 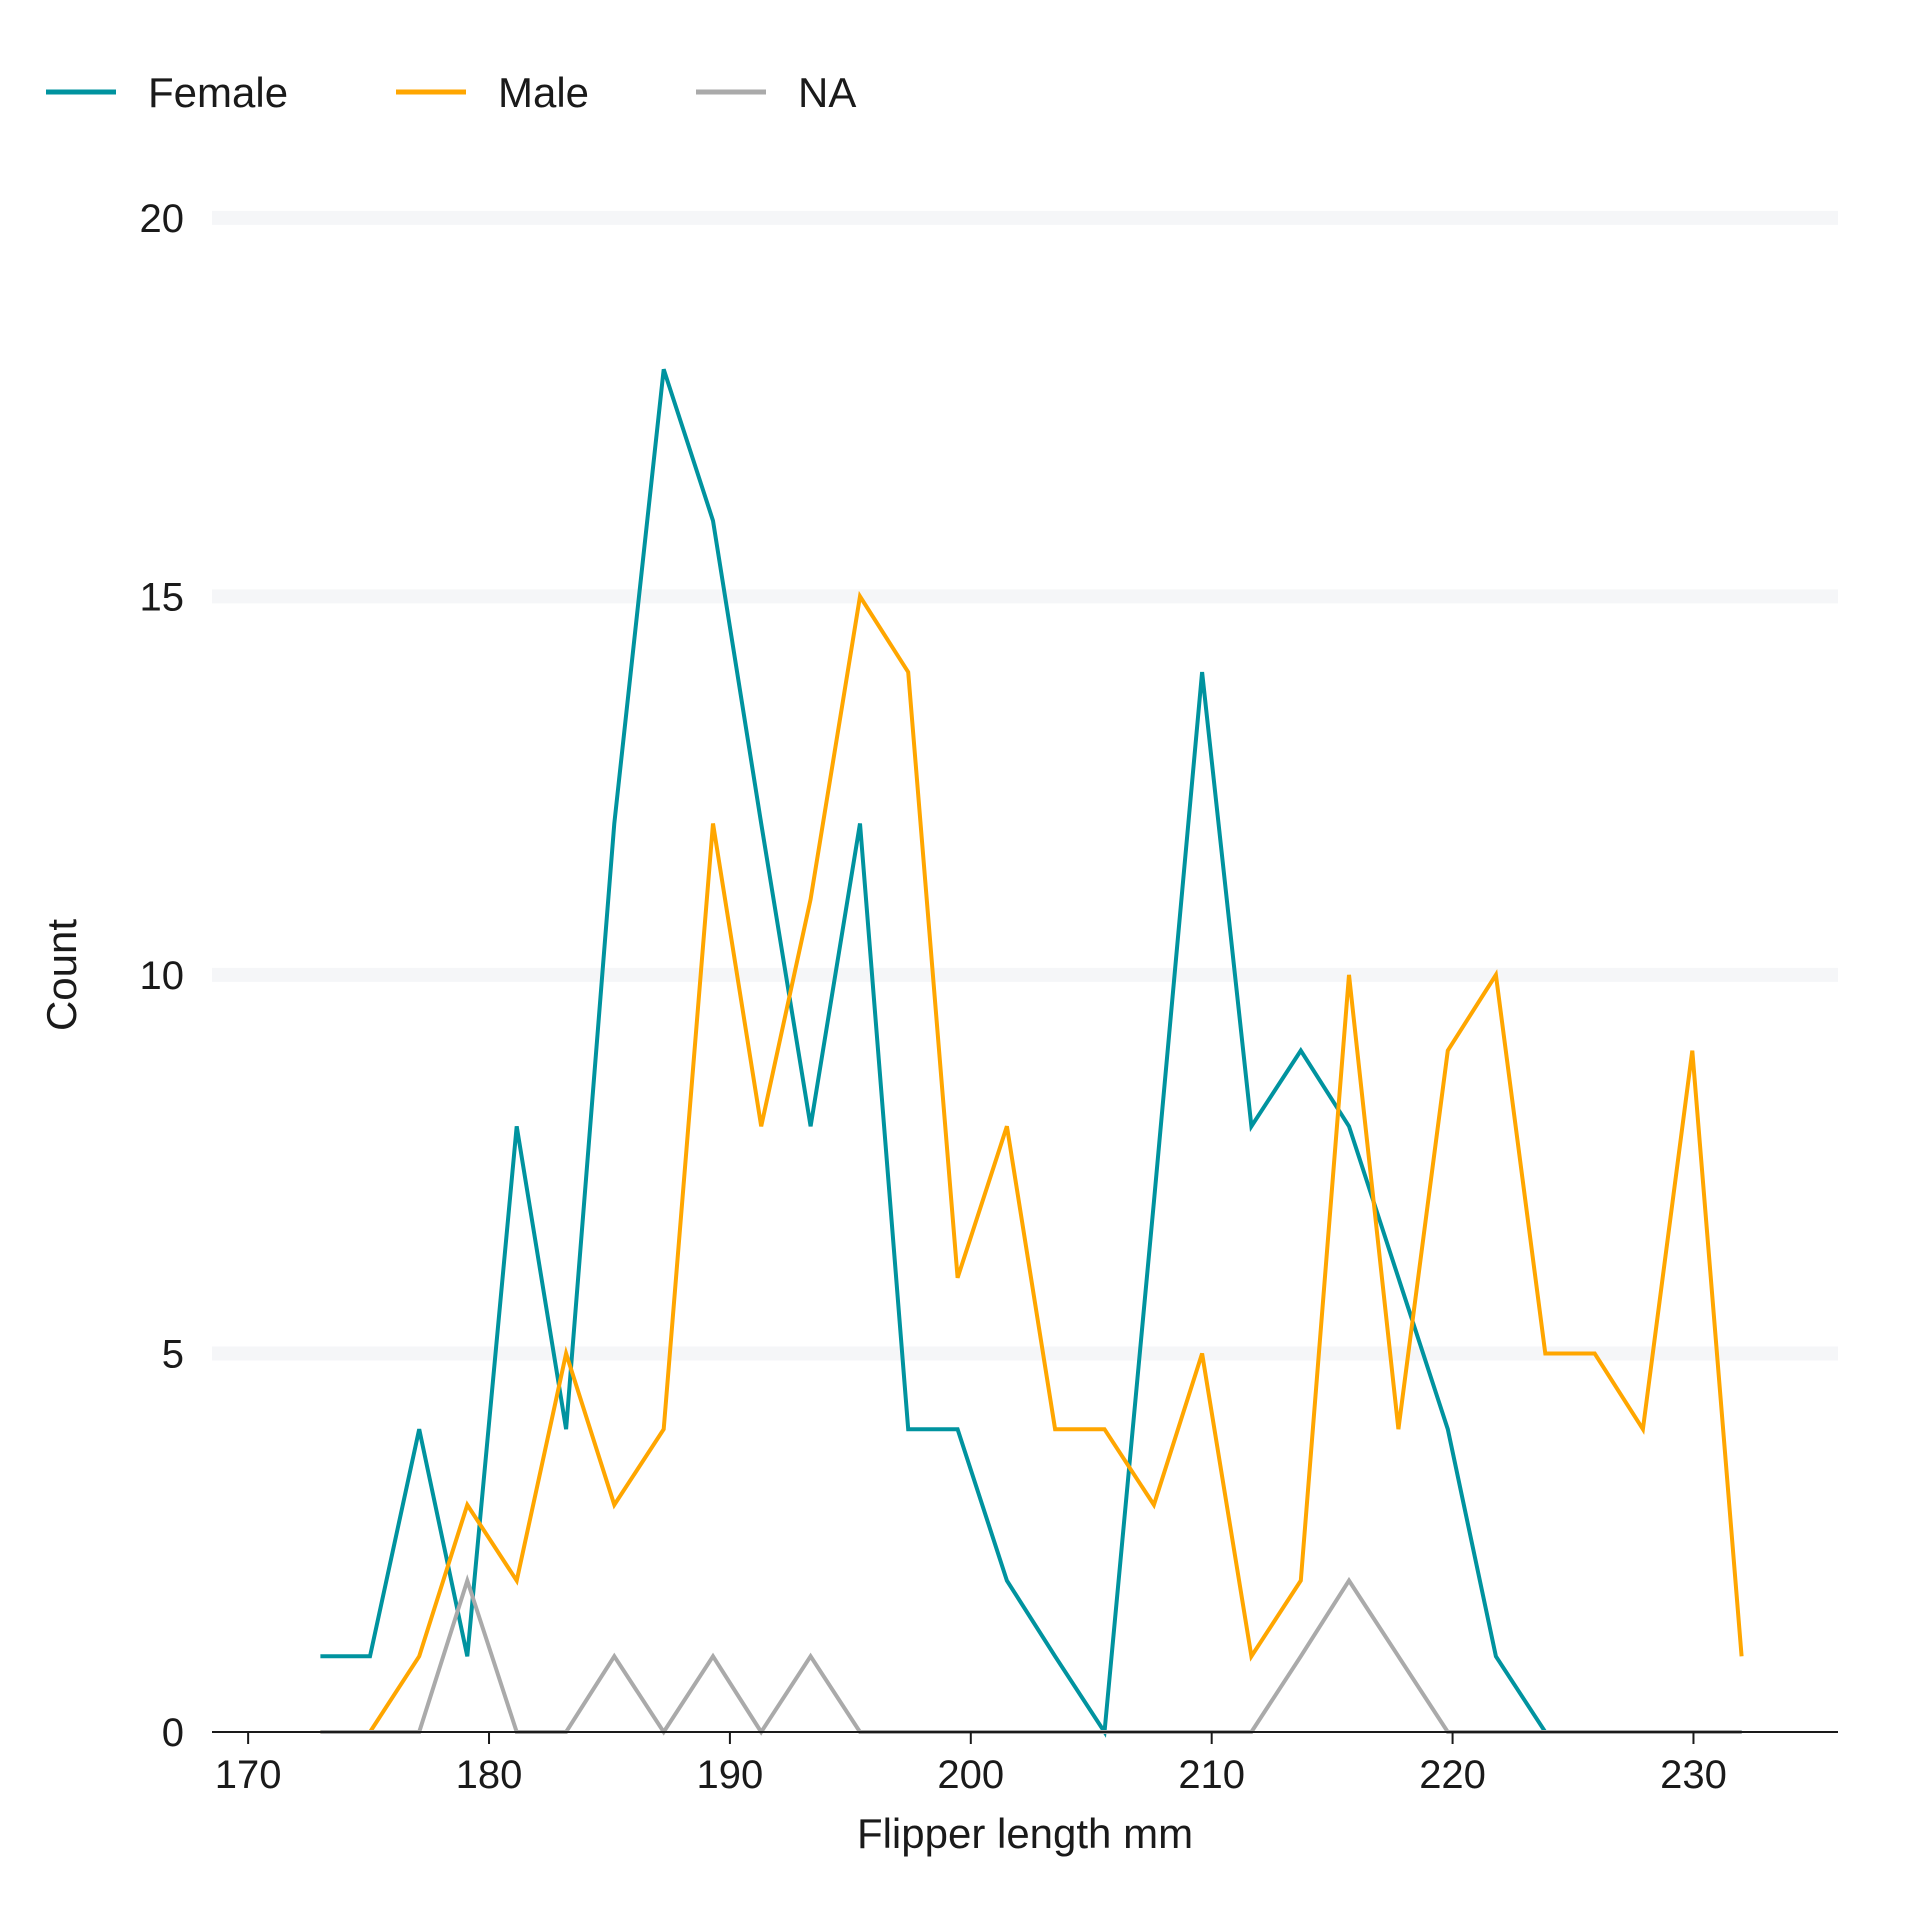 What do you see at coordinates (61, 975) in the screenshot?
I see `y-axis-title: Count` at bounding box center [61, 975].